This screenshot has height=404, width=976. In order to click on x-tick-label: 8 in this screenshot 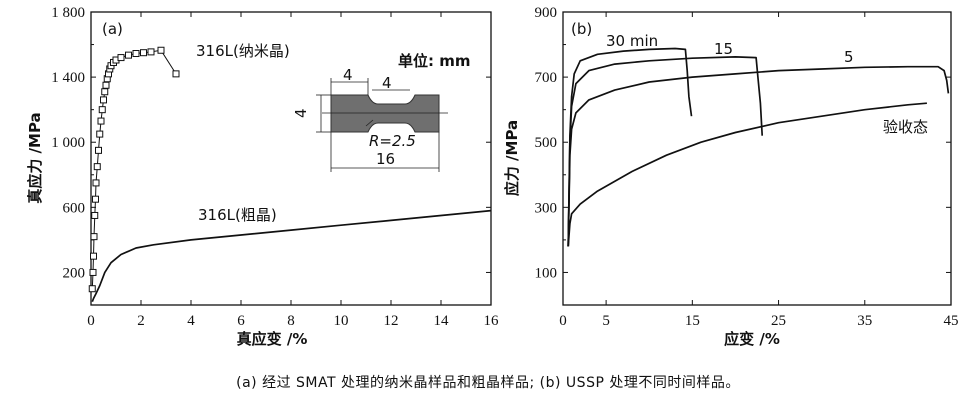, I will do `click(291, 321)`.